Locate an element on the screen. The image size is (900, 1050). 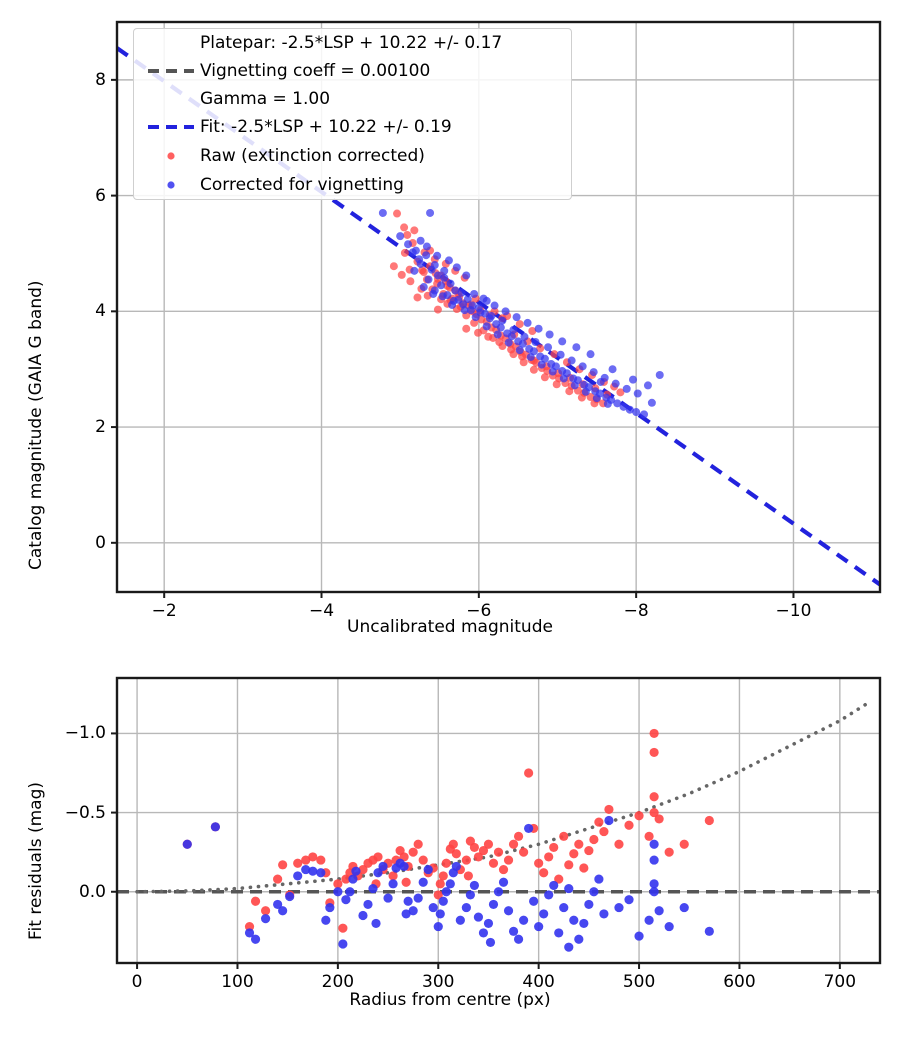
legend-marker is located at coordinates (171, 155).